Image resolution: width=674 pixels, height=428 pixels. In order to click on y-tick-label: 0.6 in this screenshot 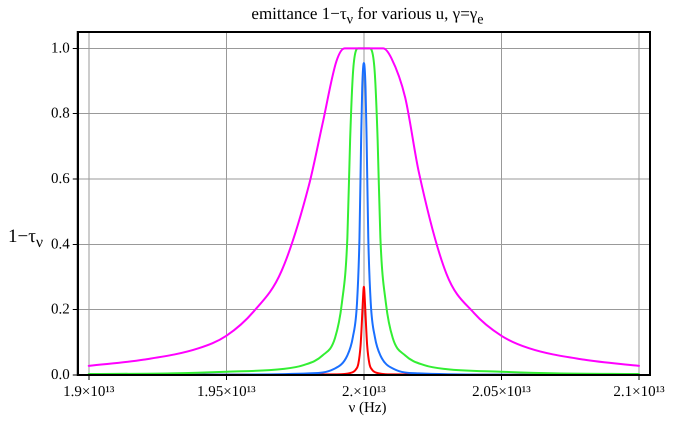, I will do `click(60, 178)`.